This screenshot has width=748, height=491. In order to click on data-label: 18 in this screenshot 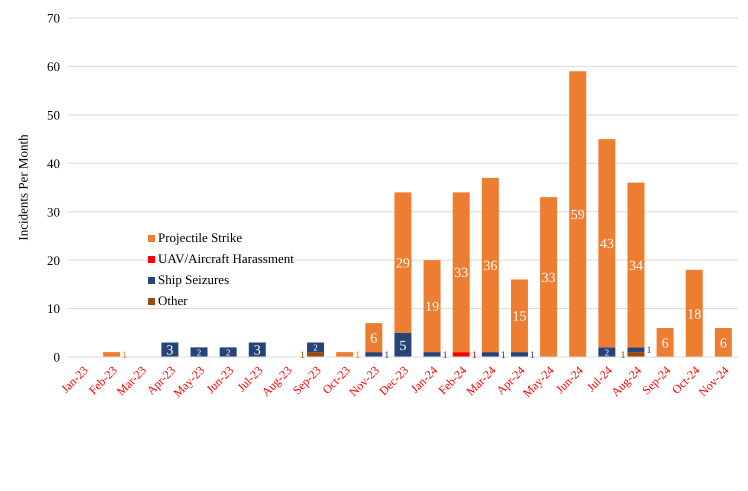, I will do `click(694, 314)`.